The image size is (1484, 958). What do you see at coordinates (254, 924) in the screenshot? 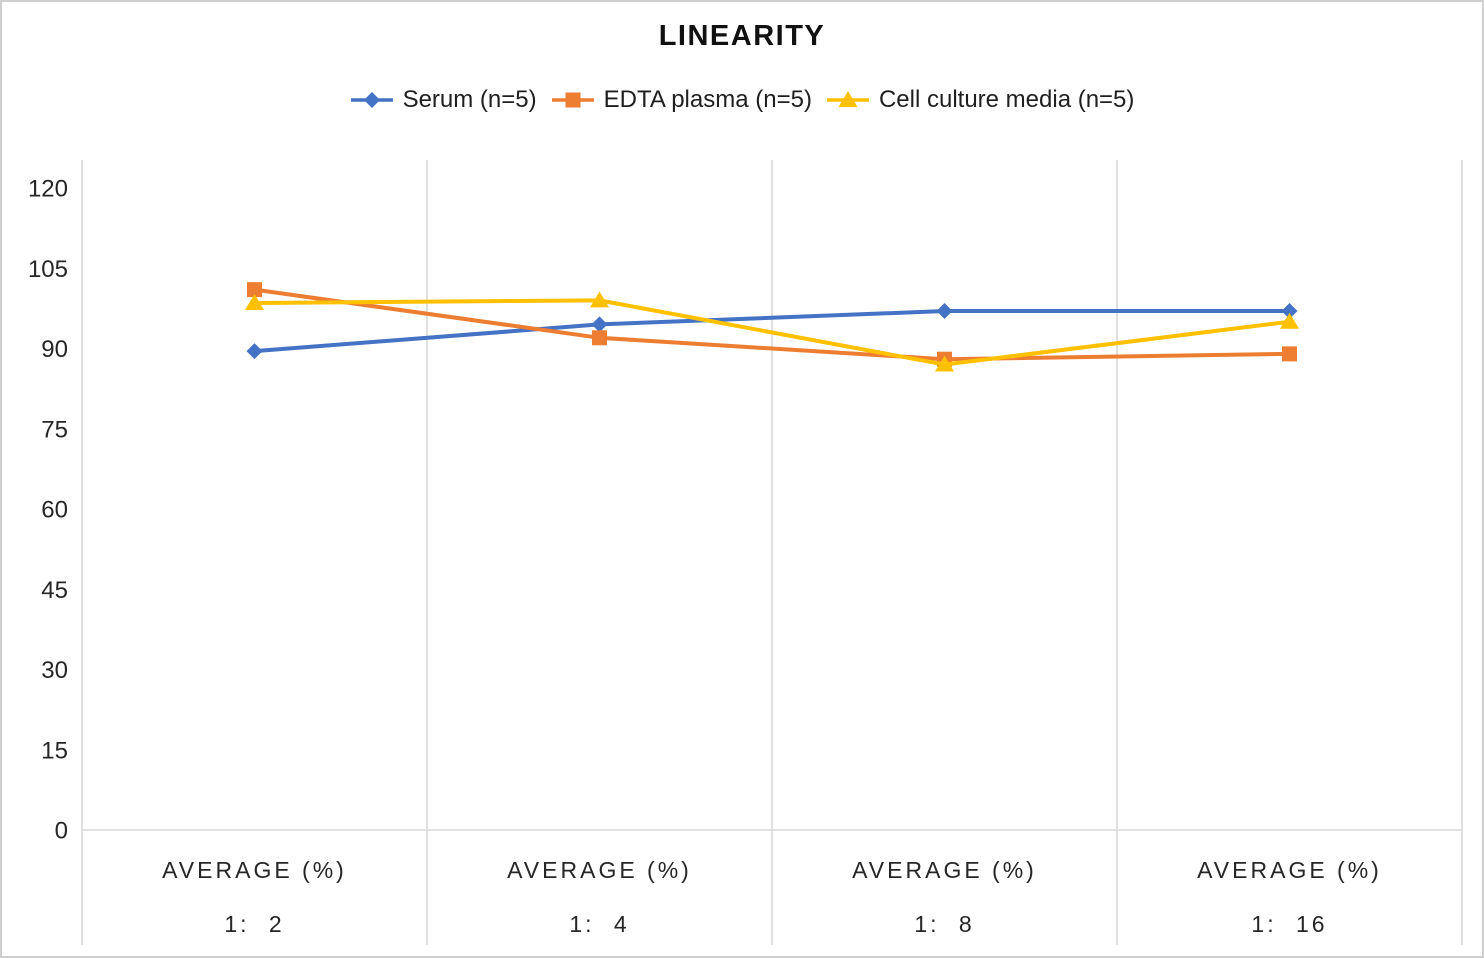
I see `category-label: 1: 2` at bounding box center [254, 924].